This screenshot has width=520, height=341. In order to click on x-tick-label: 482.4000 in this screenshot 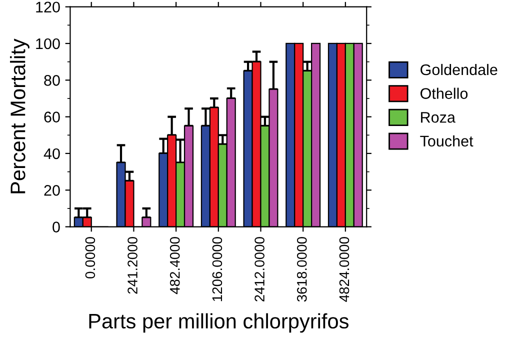, I will do `click(175, 265)`.